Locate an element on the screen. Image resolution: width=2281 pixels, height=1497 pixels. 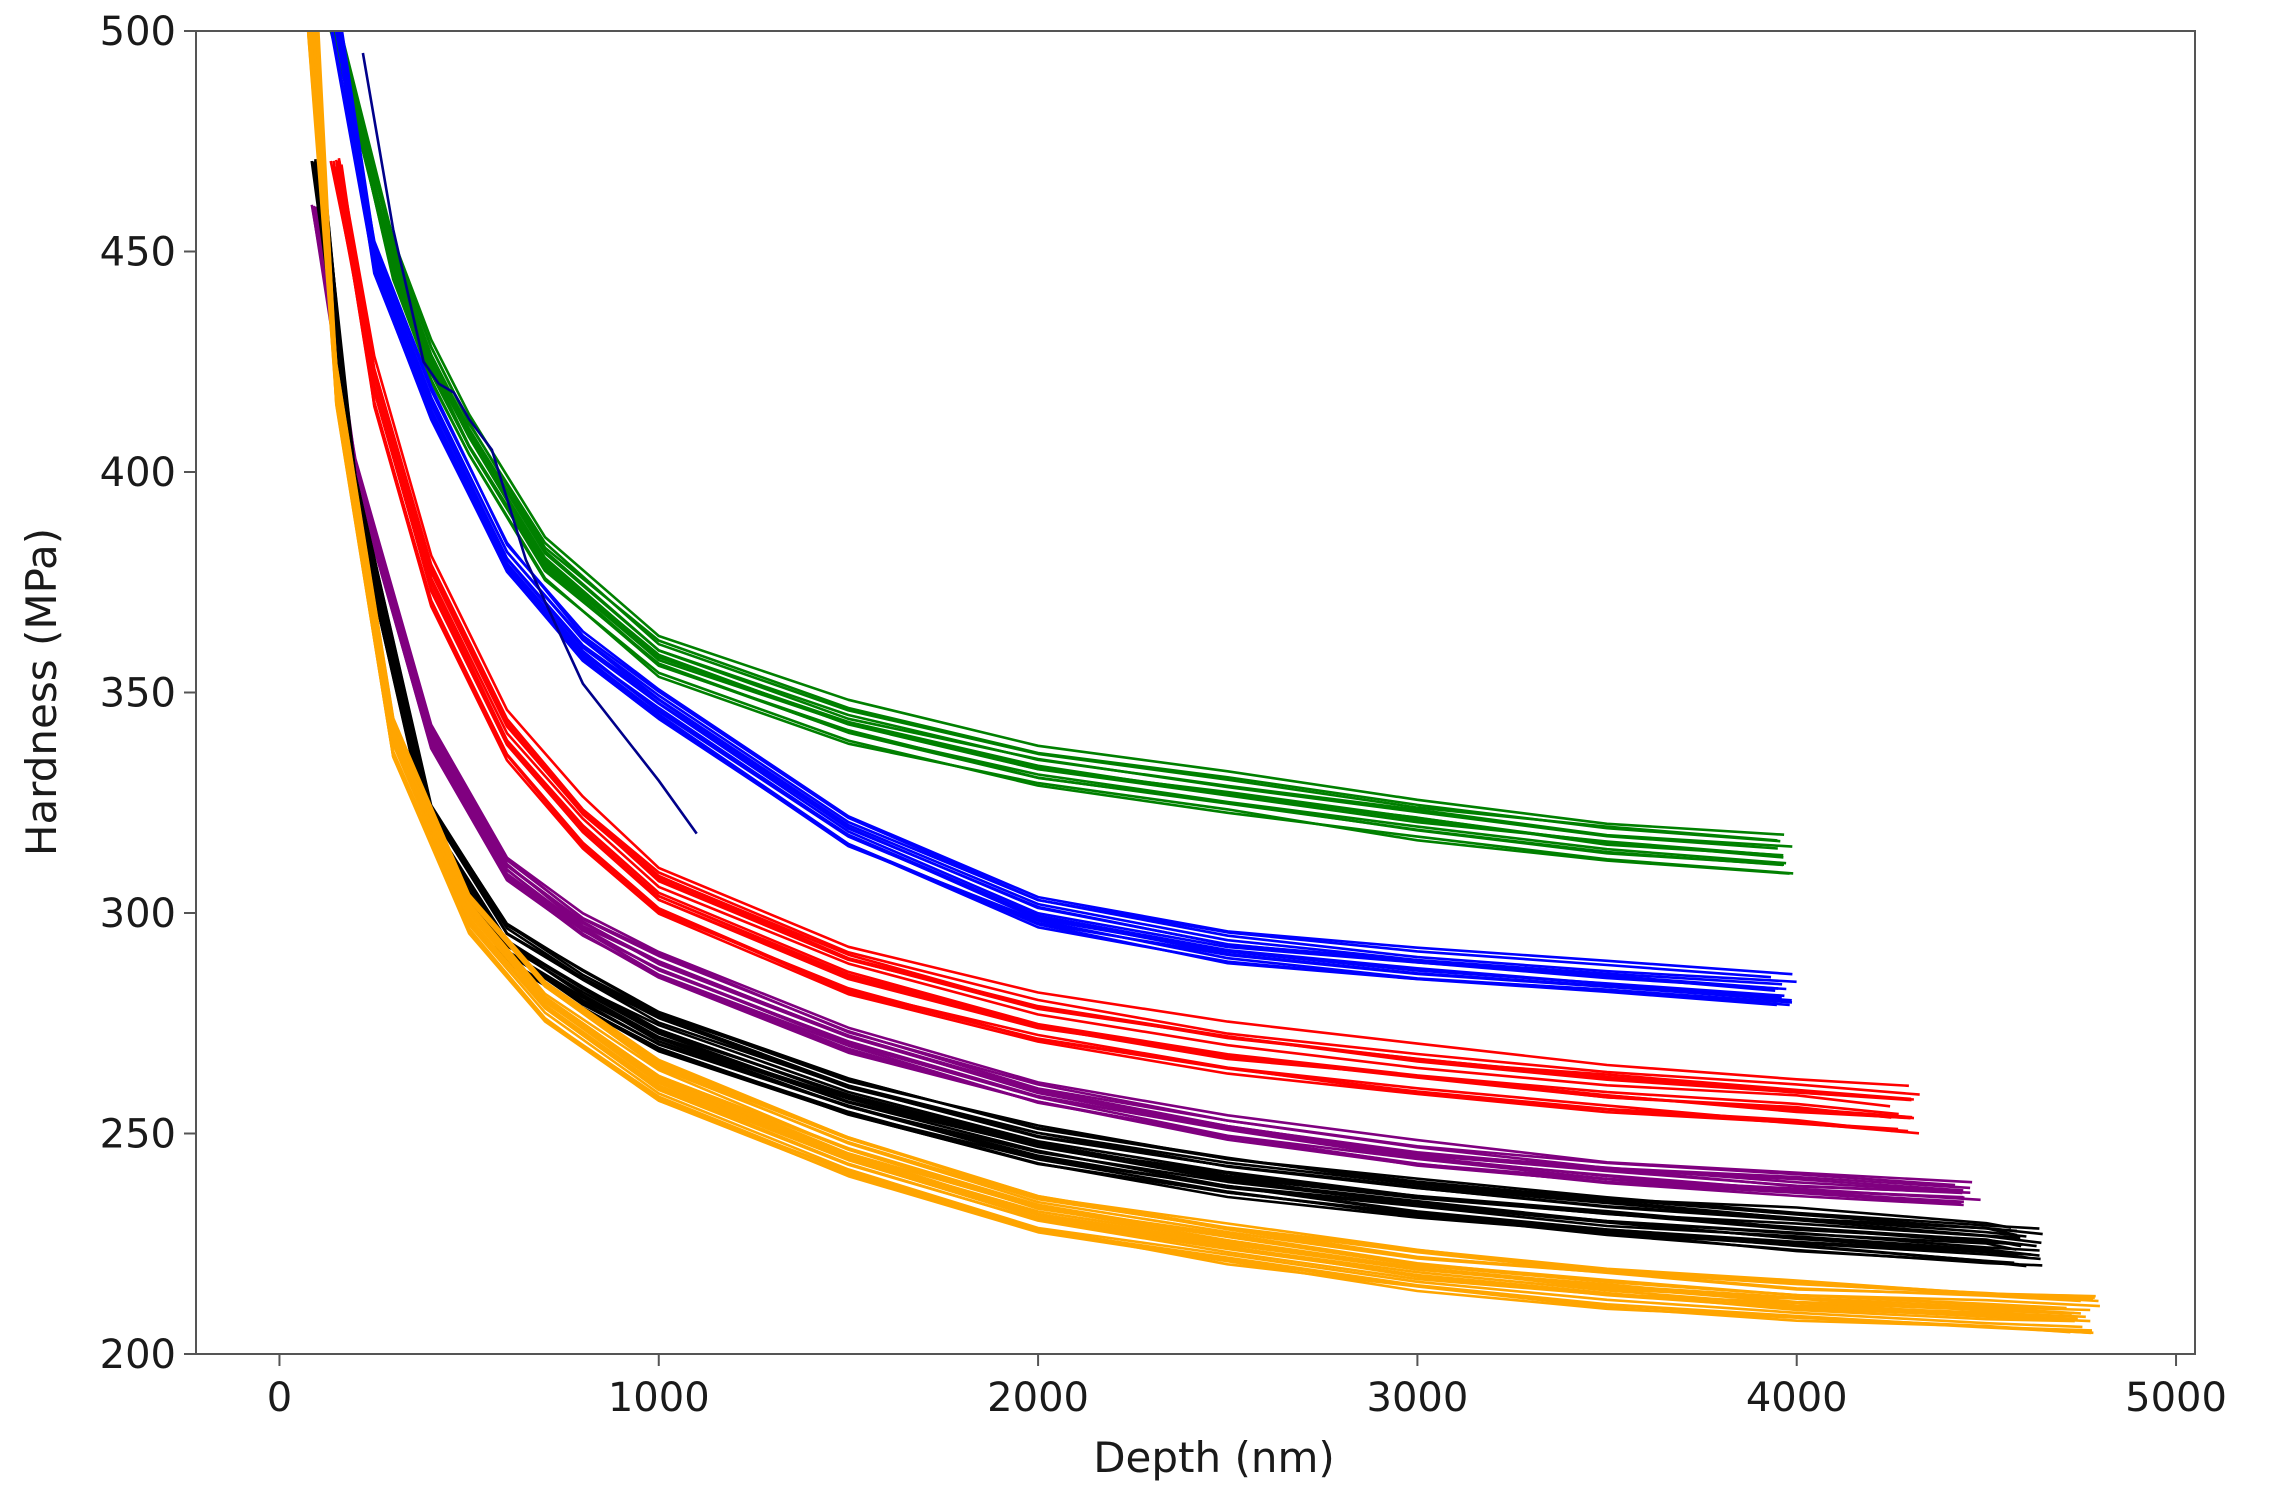
x-tick-label: 3000 is located at coordinates (1418, 1398).